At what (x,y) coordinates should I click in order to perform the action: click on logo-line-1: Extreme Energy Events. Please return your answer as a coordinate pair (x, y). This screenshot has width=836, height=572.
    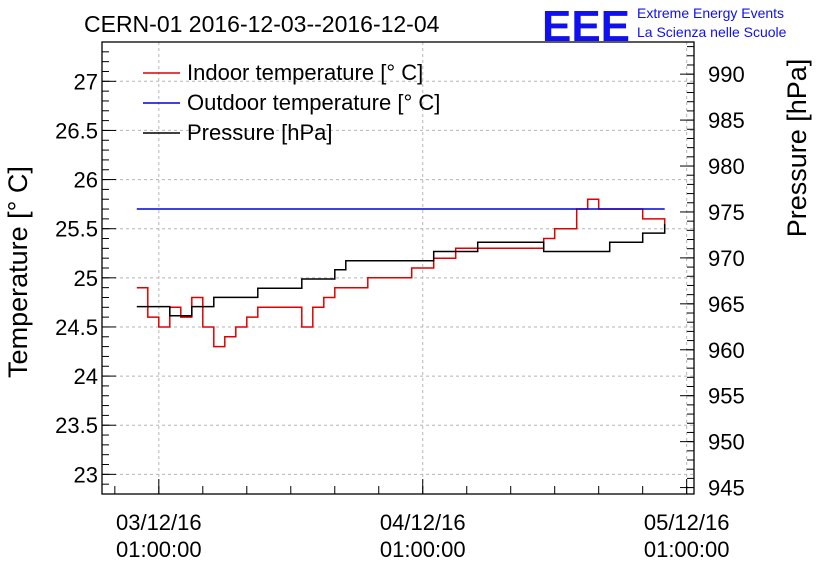
    Looking at the image, I should click on (710, 13).